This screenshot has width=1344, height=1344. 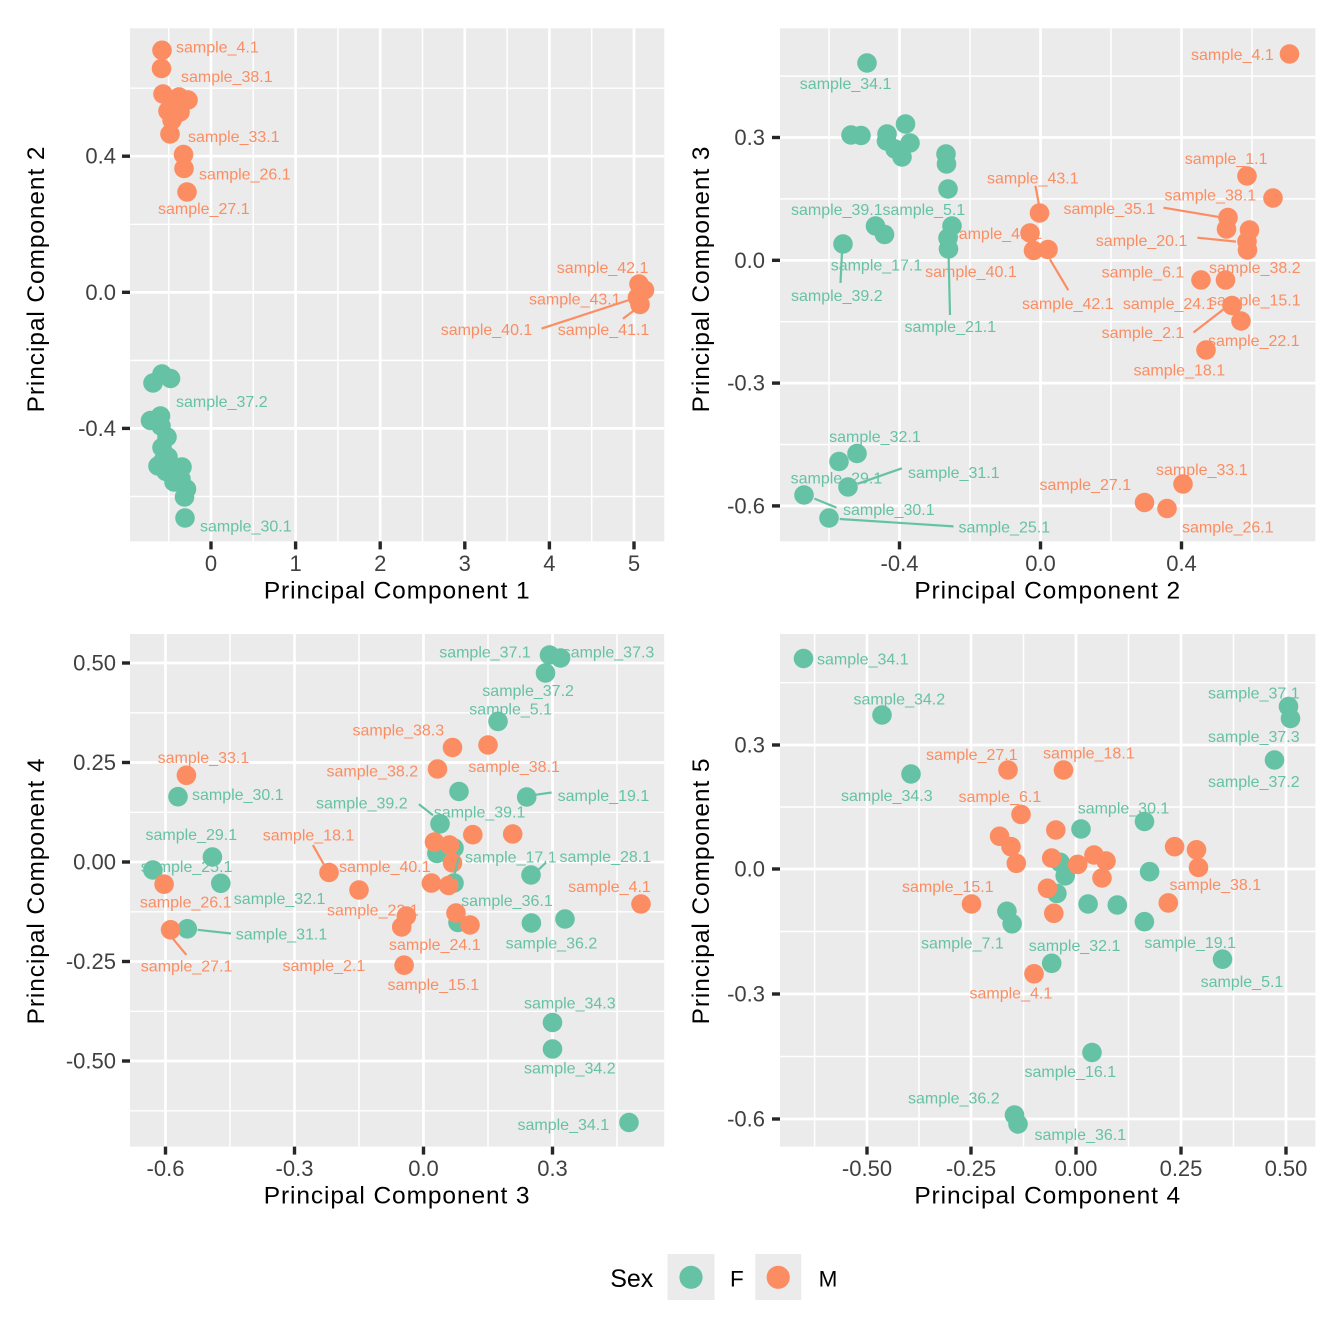 I want to click on svg-text: sample_25.1, so click(x=1005, y=527).